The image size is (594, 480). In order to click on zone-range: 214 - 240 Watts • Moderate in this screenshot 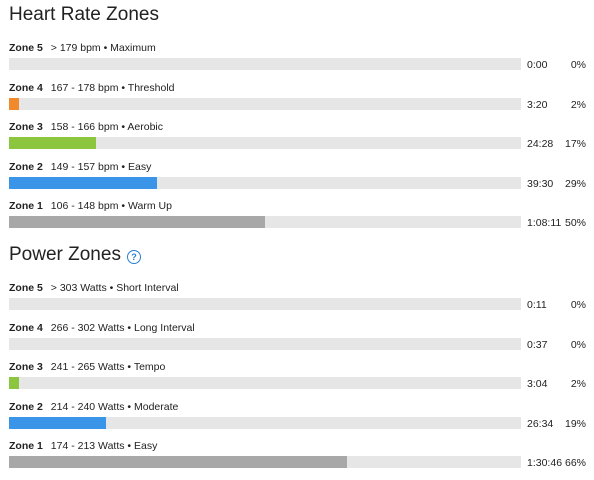, I will do `click(114, 406)`.